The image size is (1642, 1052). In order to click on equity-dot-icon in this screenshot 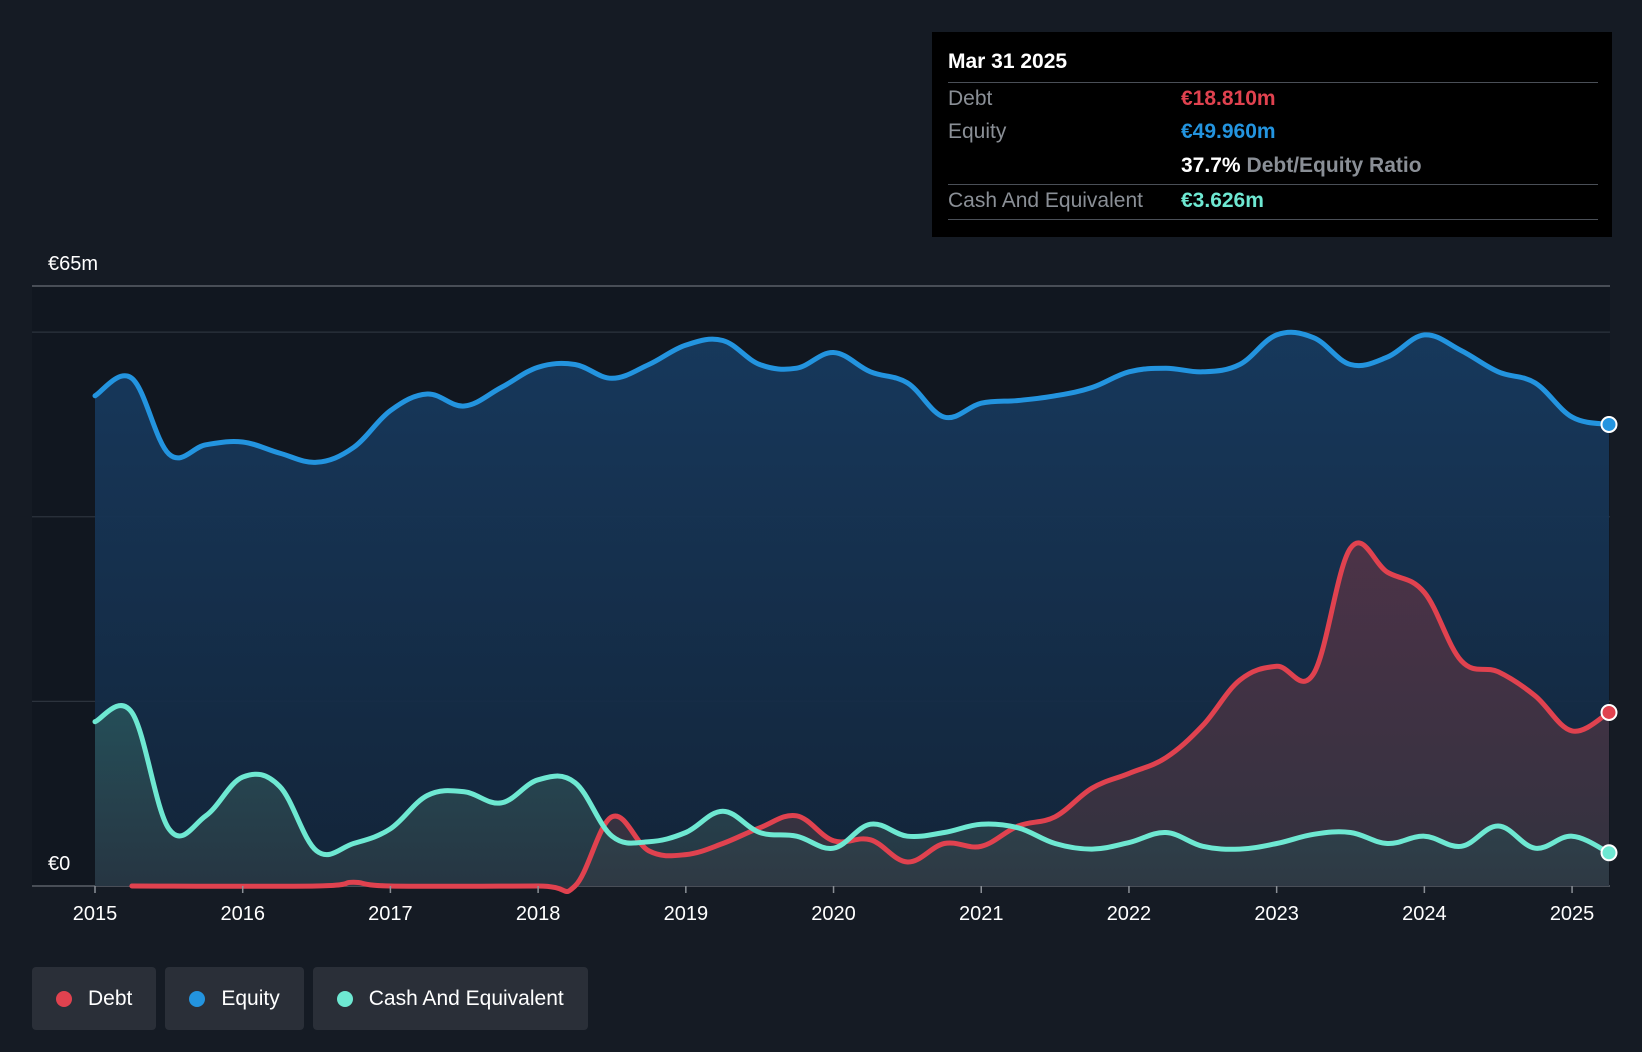, I will do `click(197, 998)`.